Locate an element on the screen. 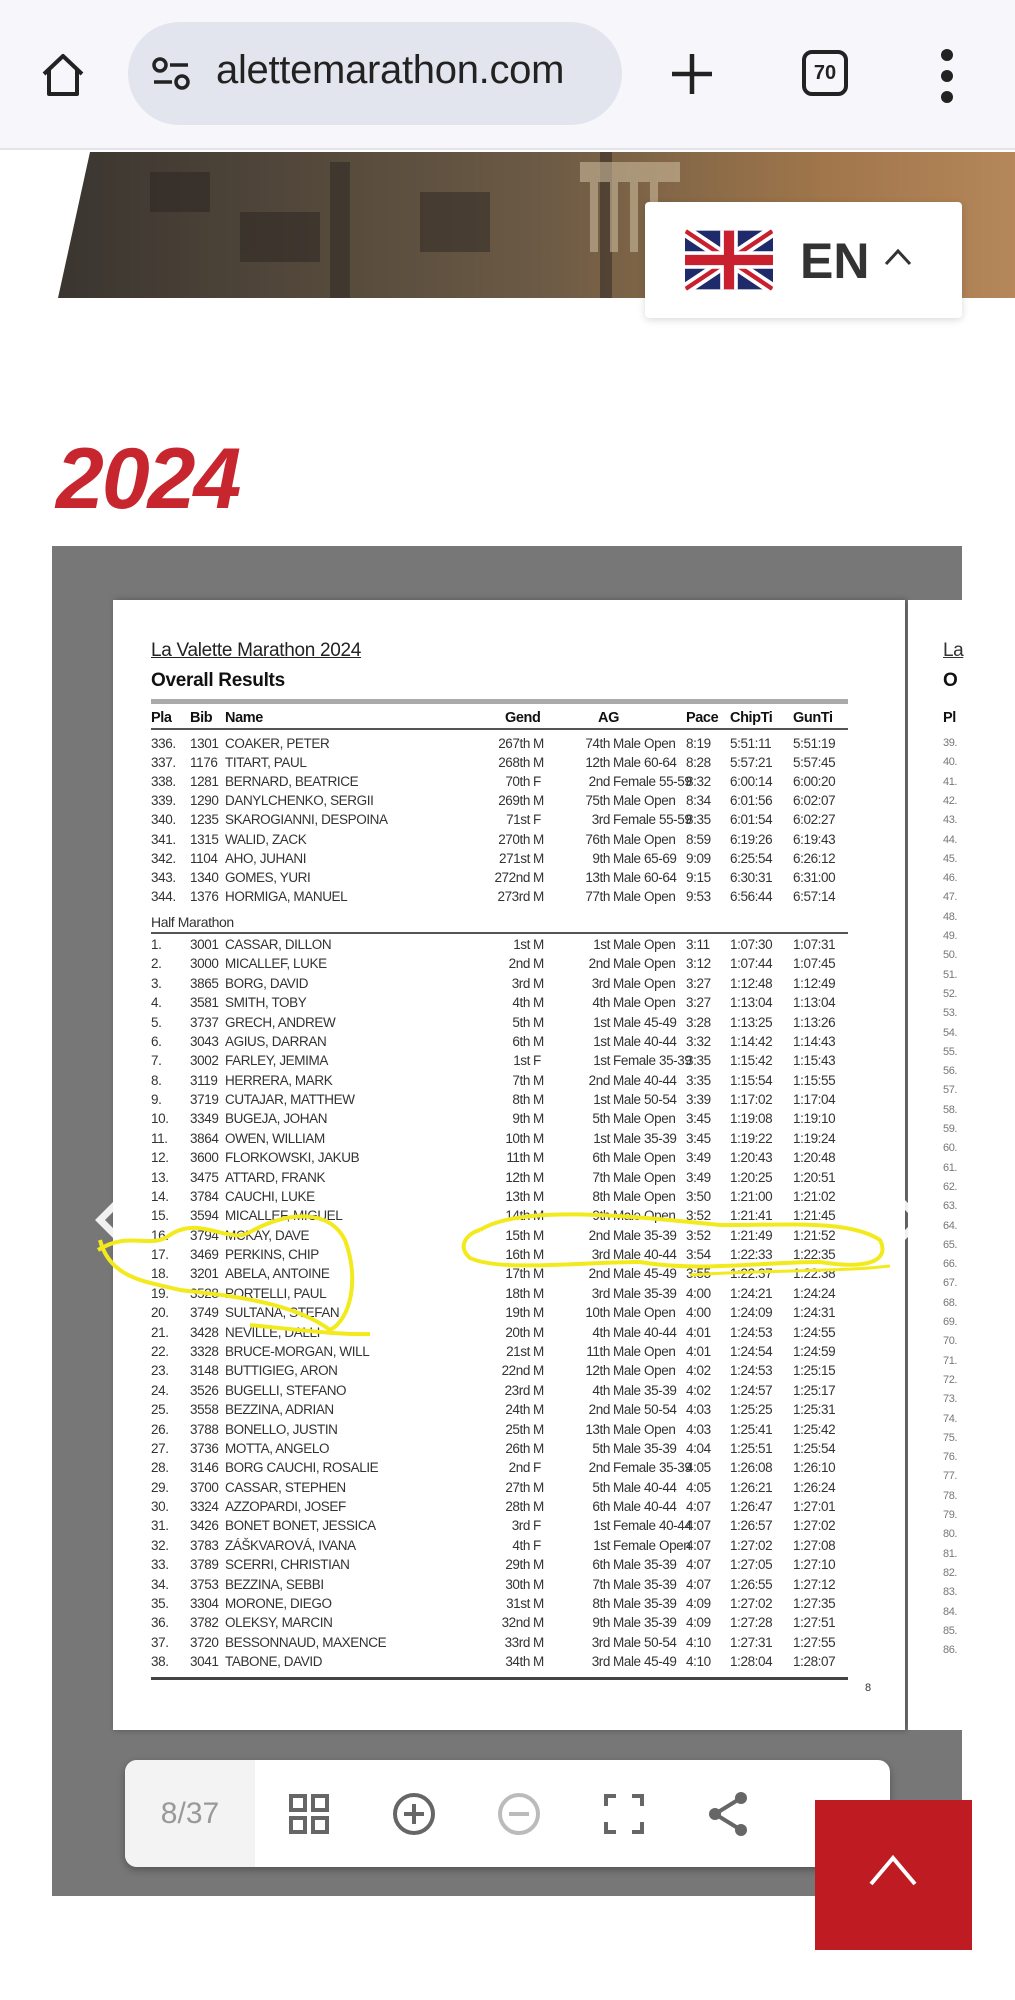 This screenshot has width=1015, height=2000. place: 34. is located at coordinates (160, 1584).